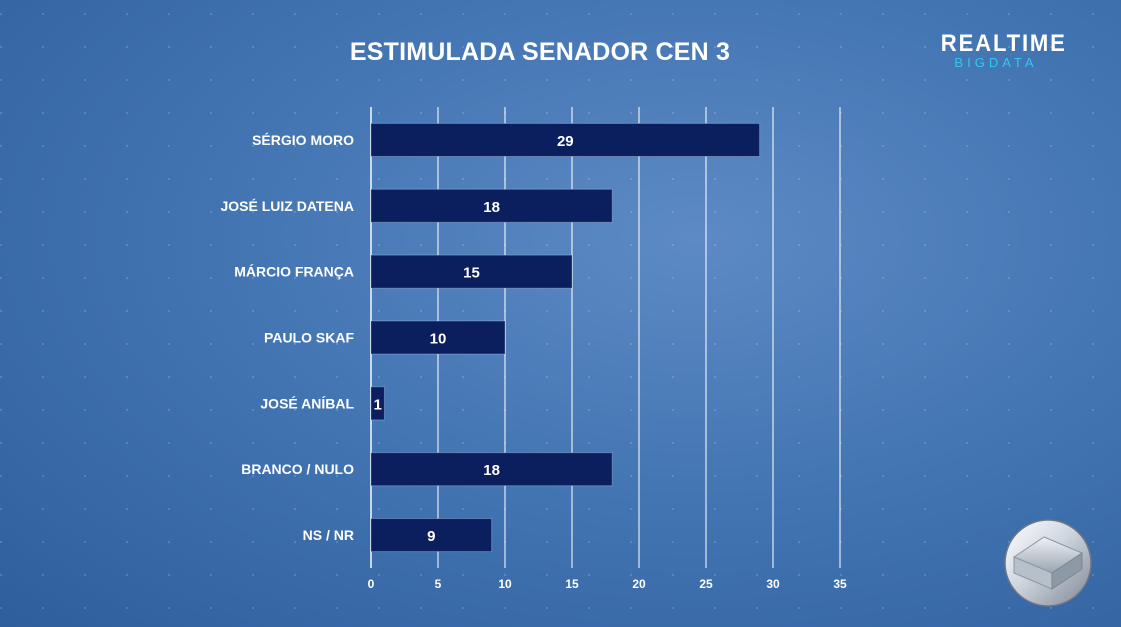 Image resolution: width=1121 pixels, height=627 pixels. Describe the element at coordinates (438, 584) in the screenshot. I see `x-tick-label: 5` at that location.